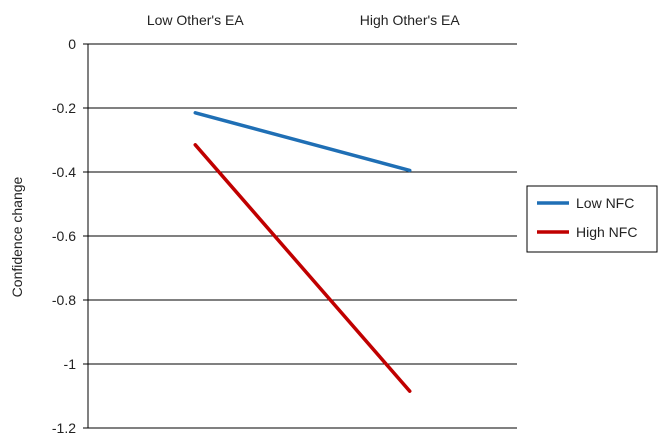 Image resolution: width=662 pixels, height=433 pixels. I want to click on y-tick-label: 0, so click(72, 44).